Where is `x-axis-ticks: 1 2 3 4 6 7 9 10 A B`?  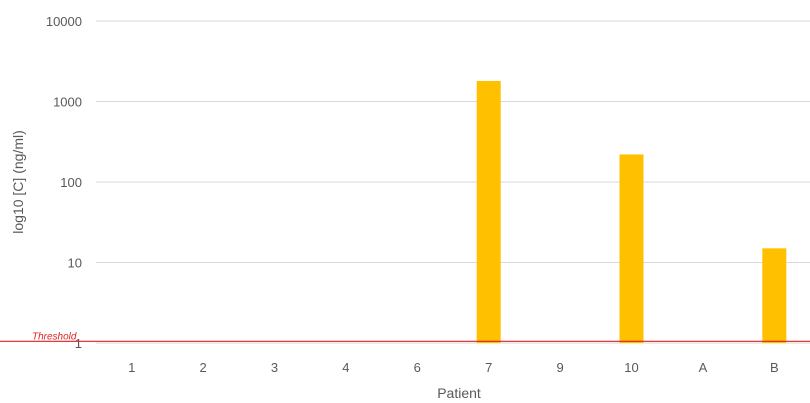 x-axis-ticks: 1 2 3 4 6 7 9 10 A B is located at coordinates (453, 367).